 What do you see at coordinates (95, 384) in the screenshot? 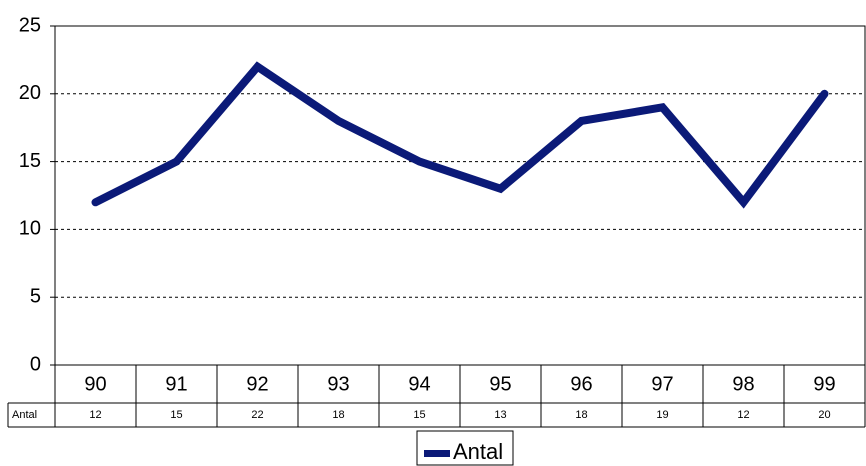
I see `x-tick-label: 90` at bounding box center [95, 384].